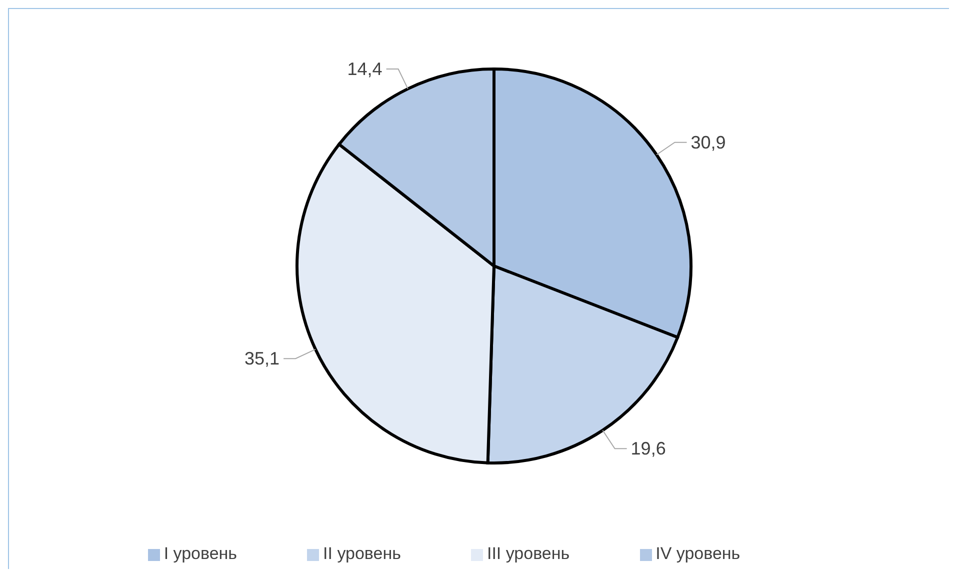  What do you see at coordinates (708, 142) in the screenshot?
I see `data-label: 30,9` at bounding box center [708, 142].